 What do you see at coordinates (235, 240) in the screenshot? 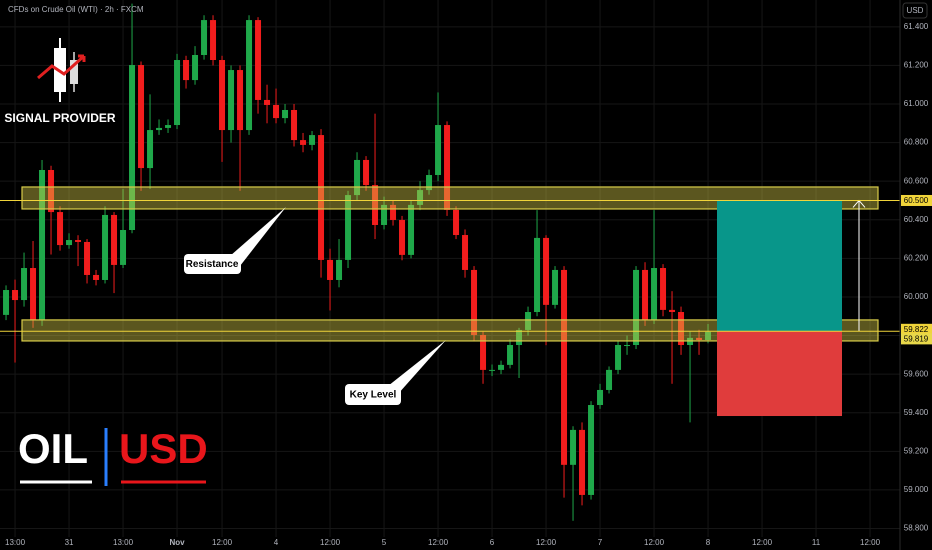
I see `callout-resistance: Resistance` at bounding box center [235, 240].